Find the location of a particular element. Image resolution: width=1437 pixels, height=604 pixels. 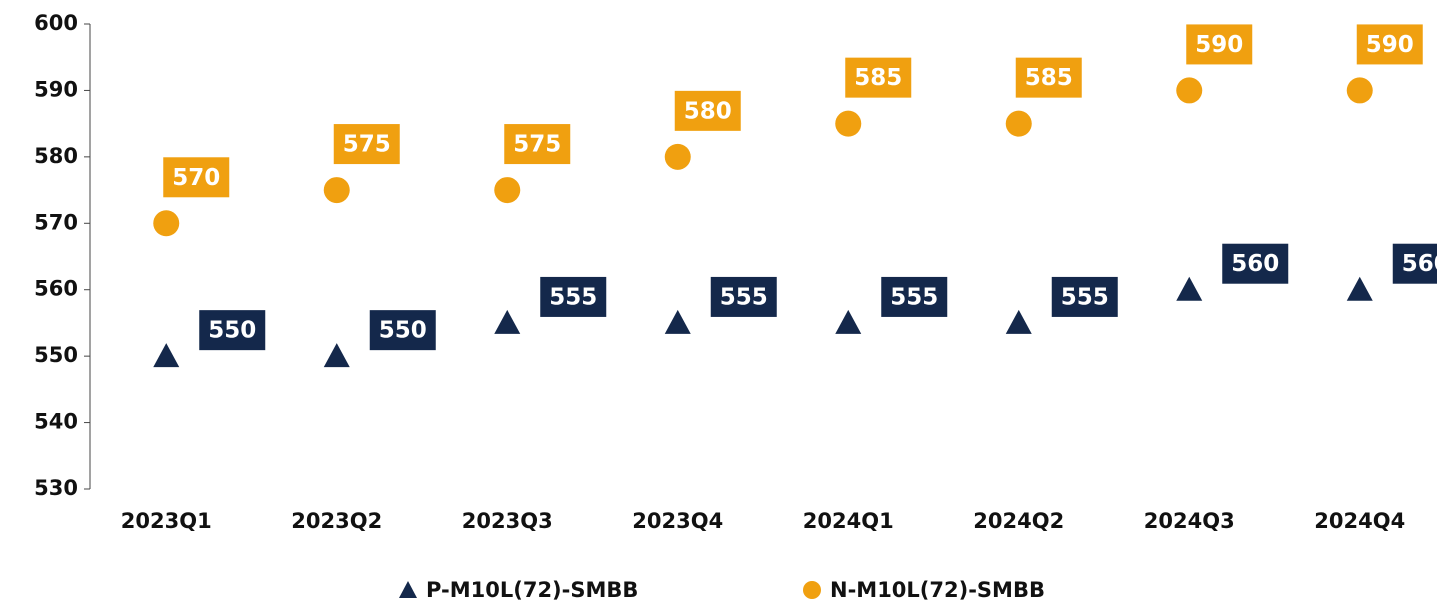

x-tick-label: 2023Q3 is located at coordinates (507, 521).